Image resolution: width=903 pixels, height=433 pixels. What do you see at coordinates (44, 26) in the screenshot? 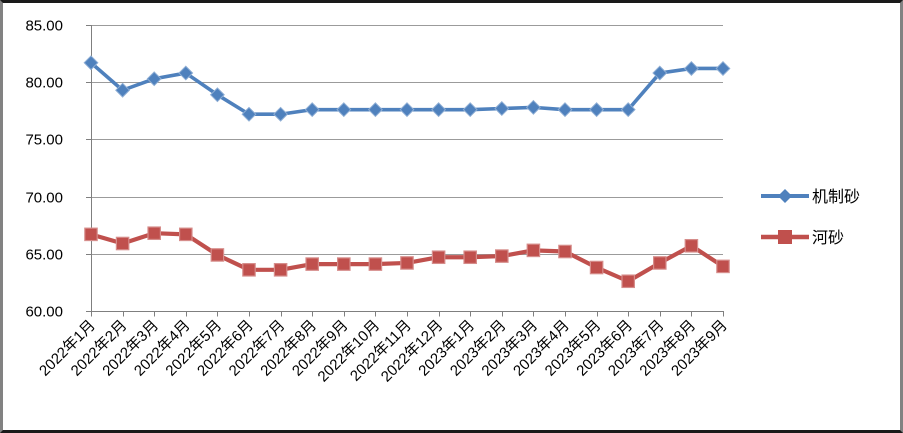
I see `y-axis-tick-label: 85.00` at bounding box center [44, 26].